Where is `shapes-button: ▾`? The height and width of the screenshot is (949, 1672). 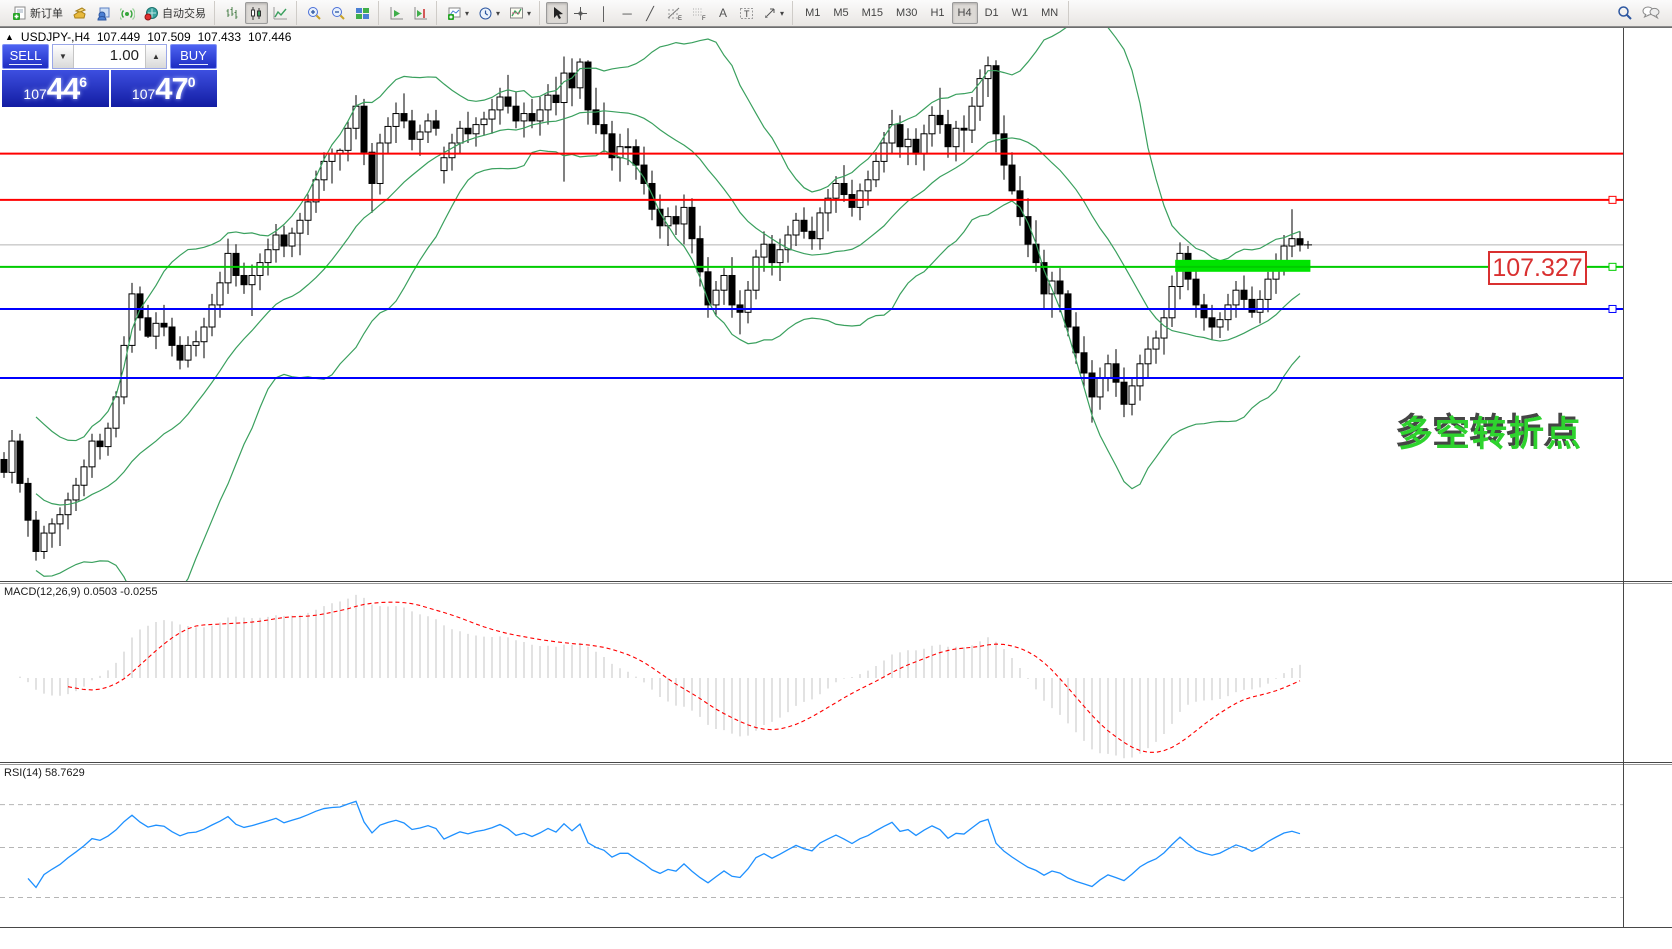
shapes-button: ▾ is located at coordinates (773, 13).